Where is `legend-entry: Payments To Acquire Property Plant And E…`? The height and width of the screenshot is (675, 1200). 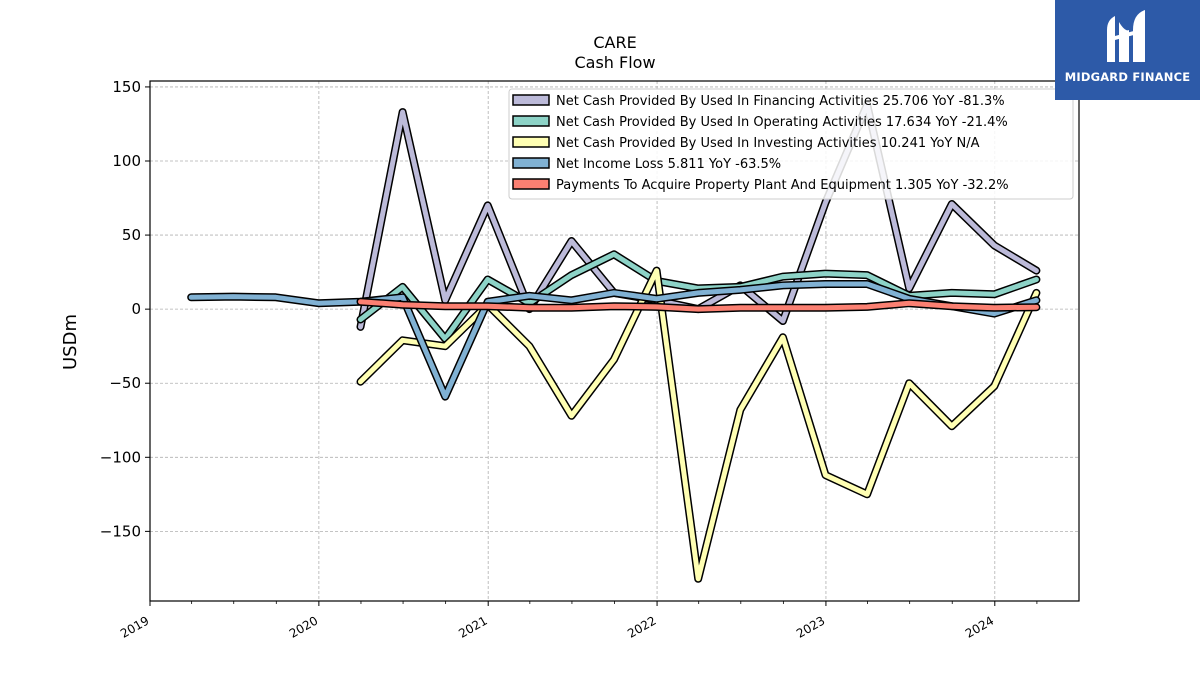 legend-entry: Payments To Acquire Property Plant And E… is located at coordinates (782, 185).